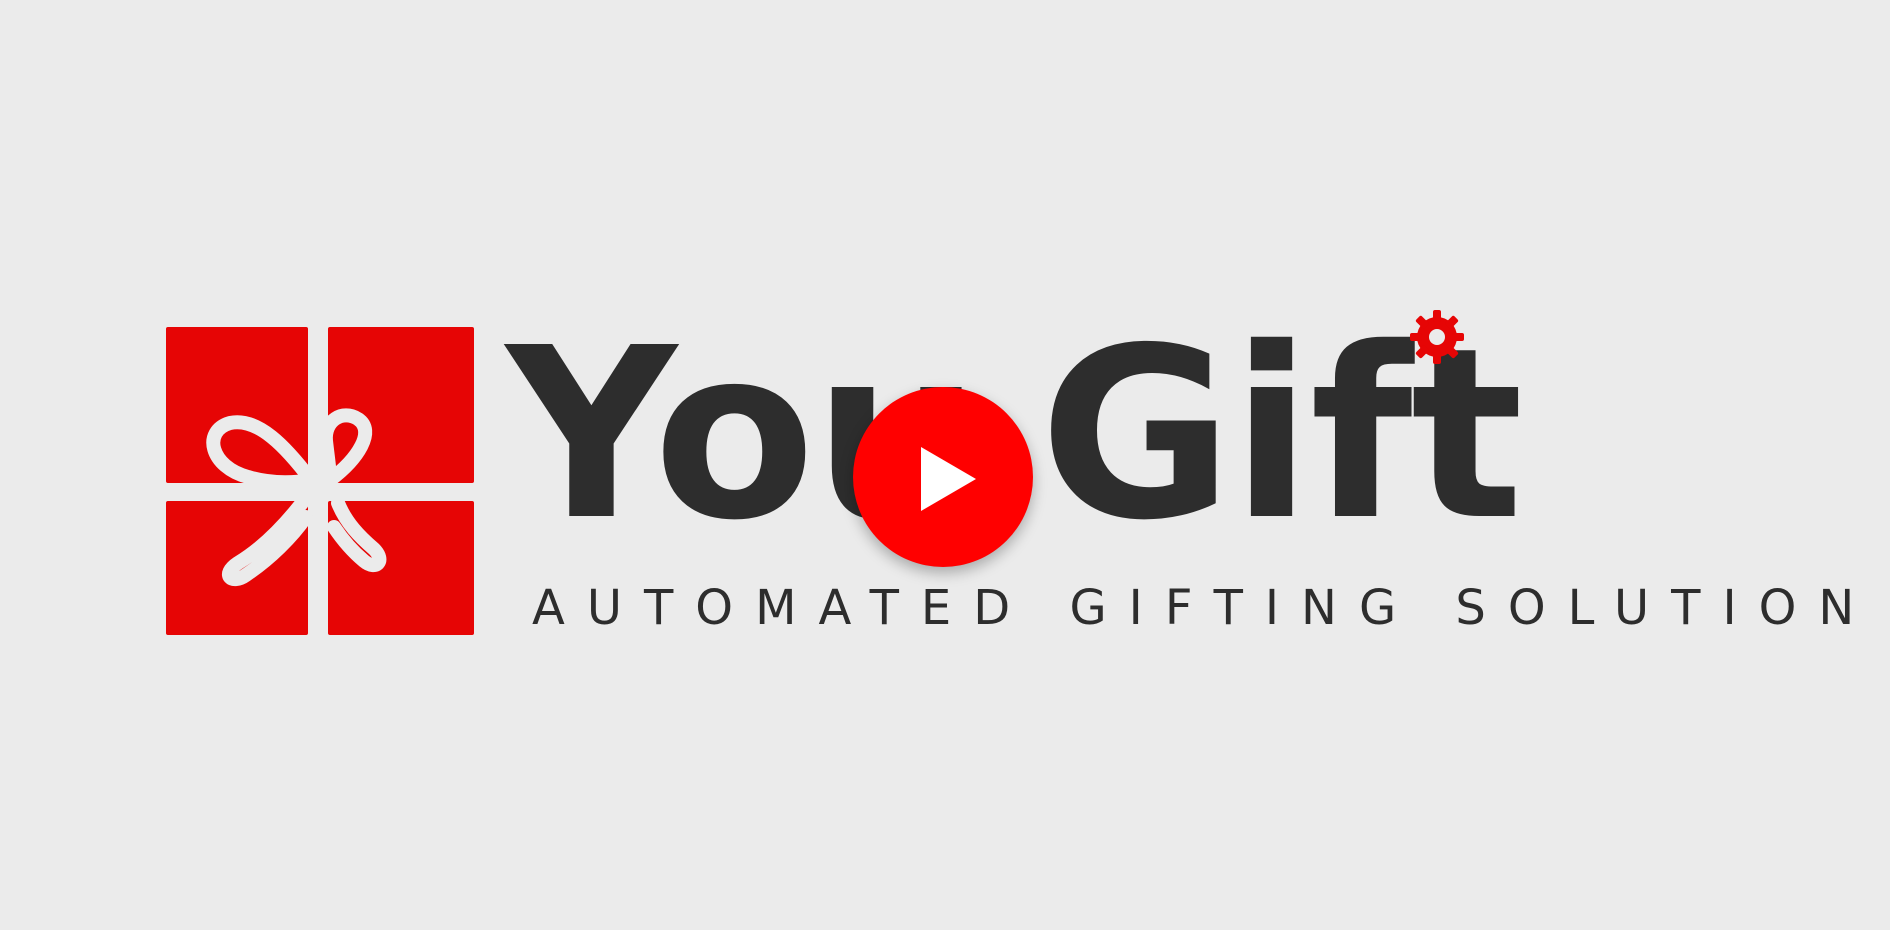  I want to click on play-button, so click(943, 477).